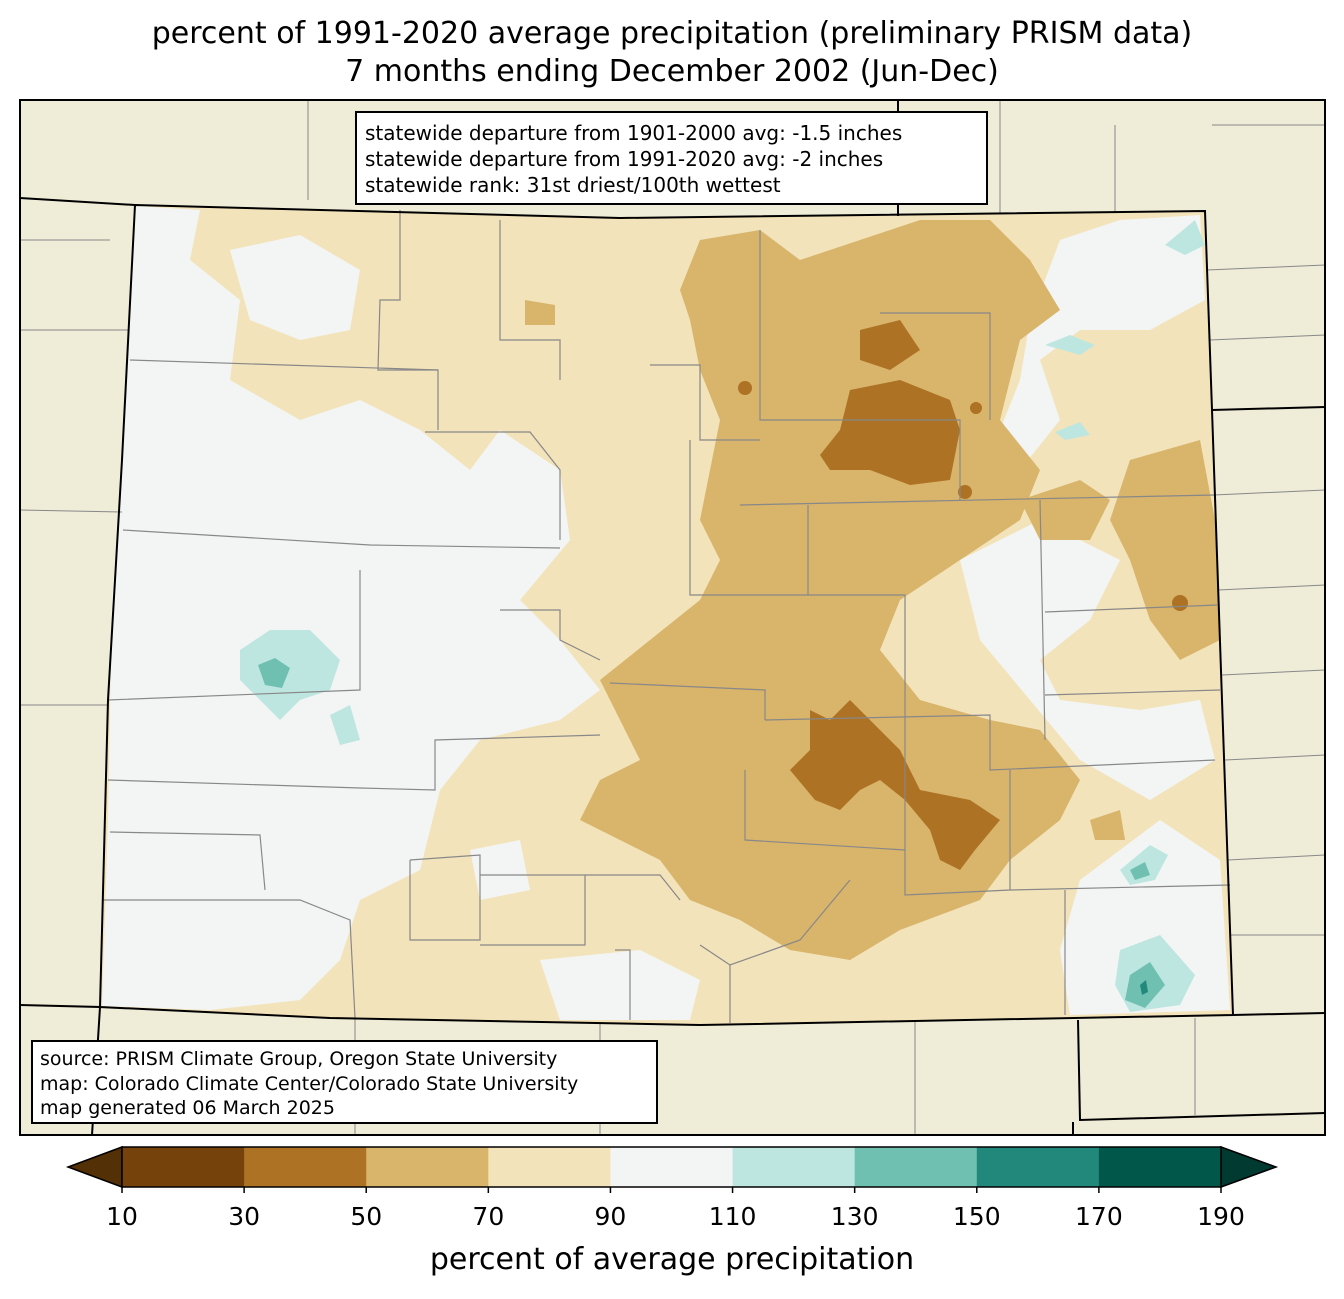  What do you see at coordinates (488, 1216) in the screenshot?
I see `colorbar-tick-label: 70` at bounding box center [488, 1216].